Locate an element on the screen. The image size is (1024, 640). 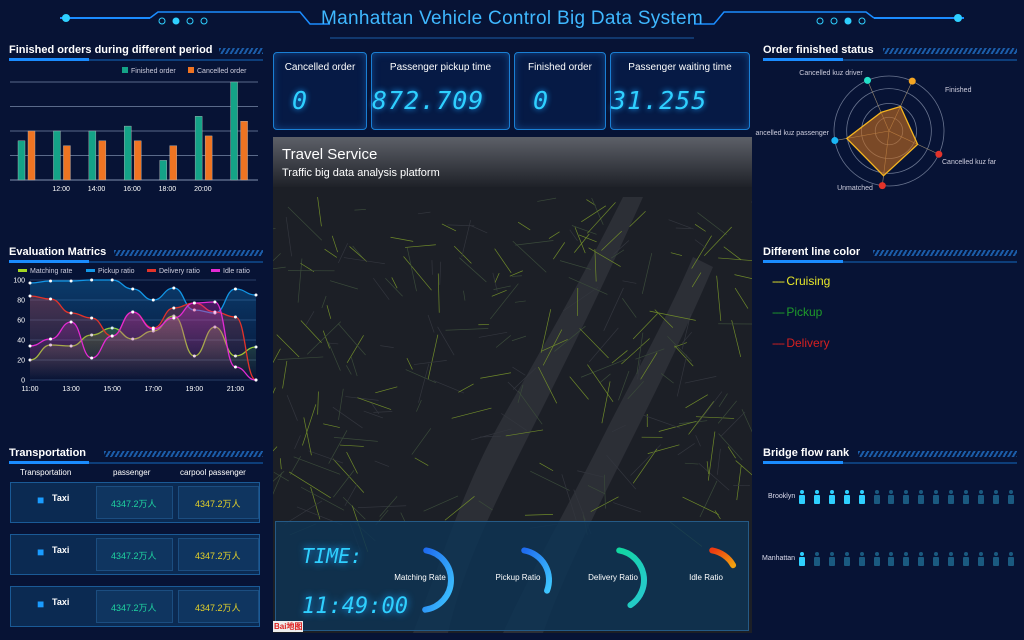
line-color-label: Cruising is located at coordinates (808, 281).